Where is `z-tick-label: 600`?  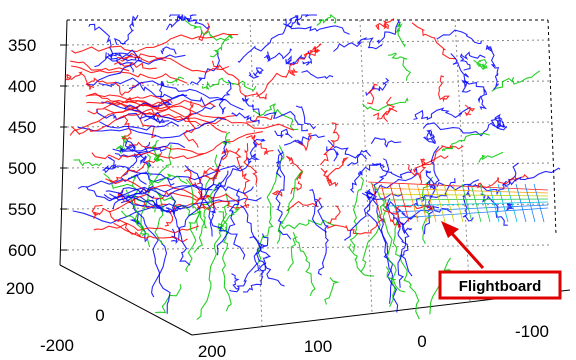
z-tick-label: 600 is located at coordinates (22, 250).